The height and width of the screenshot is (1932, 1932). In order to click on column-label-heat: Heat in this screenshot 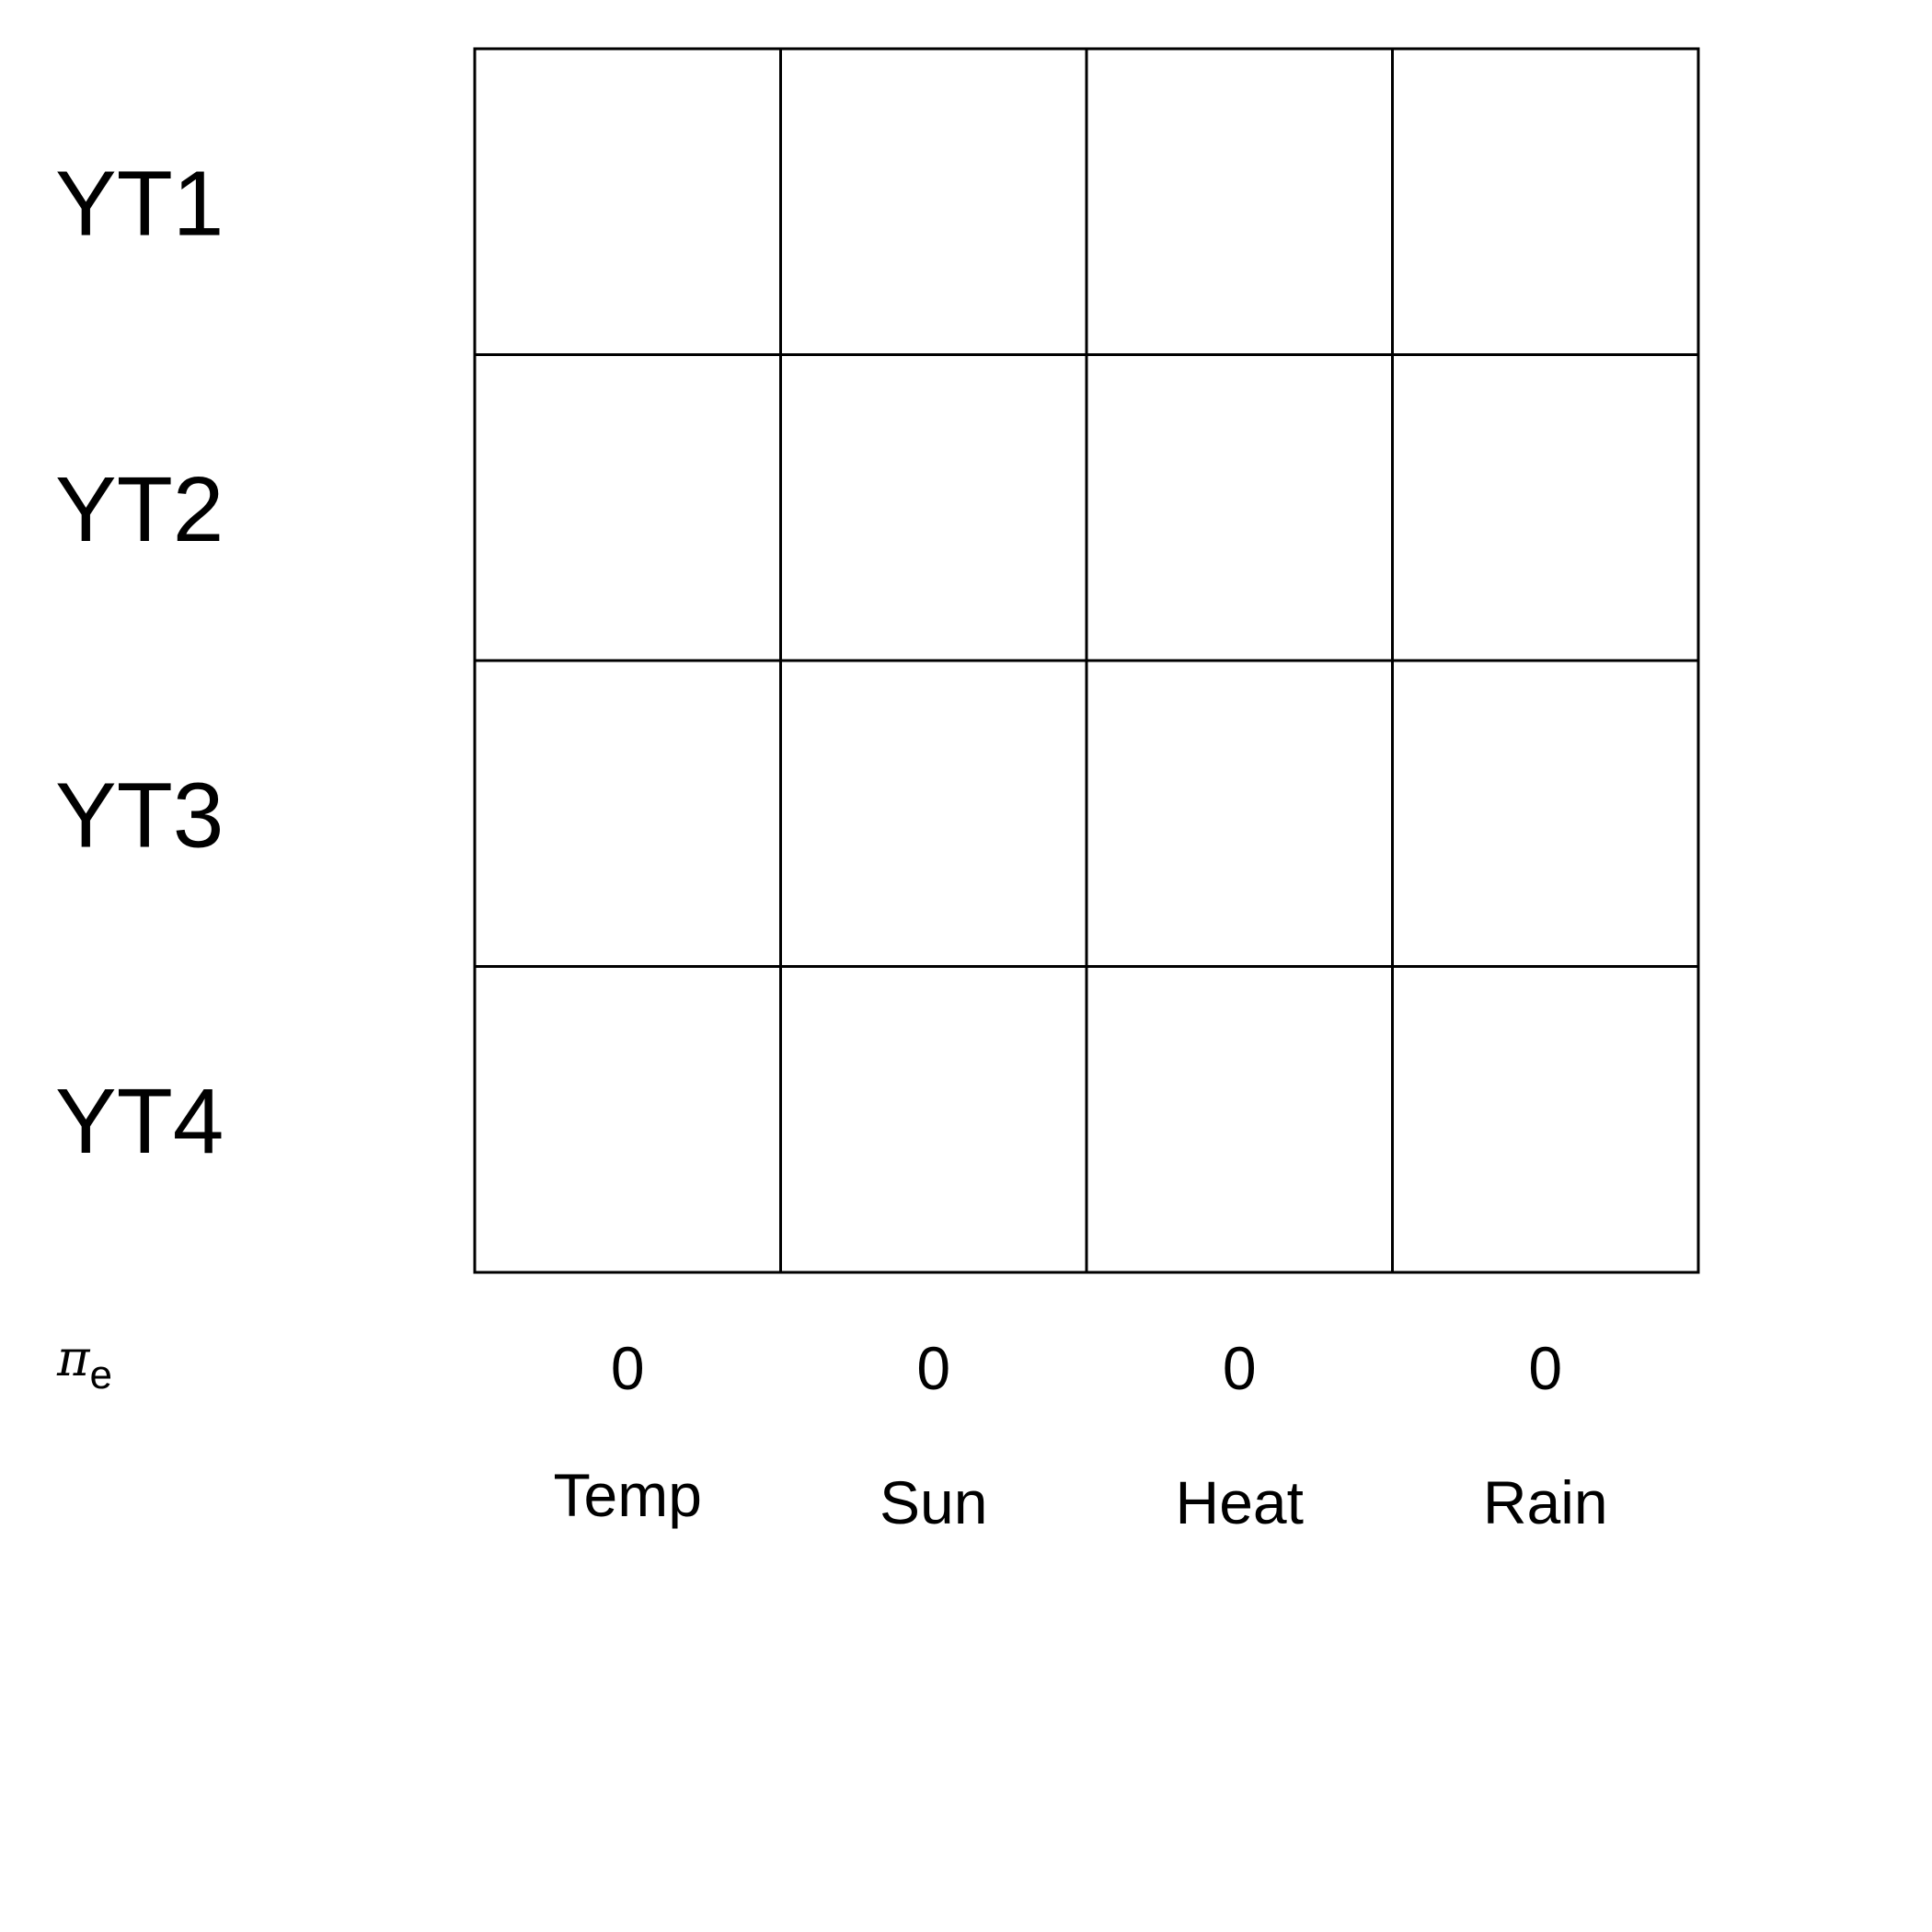, I will do `click(1240, 1502)`.